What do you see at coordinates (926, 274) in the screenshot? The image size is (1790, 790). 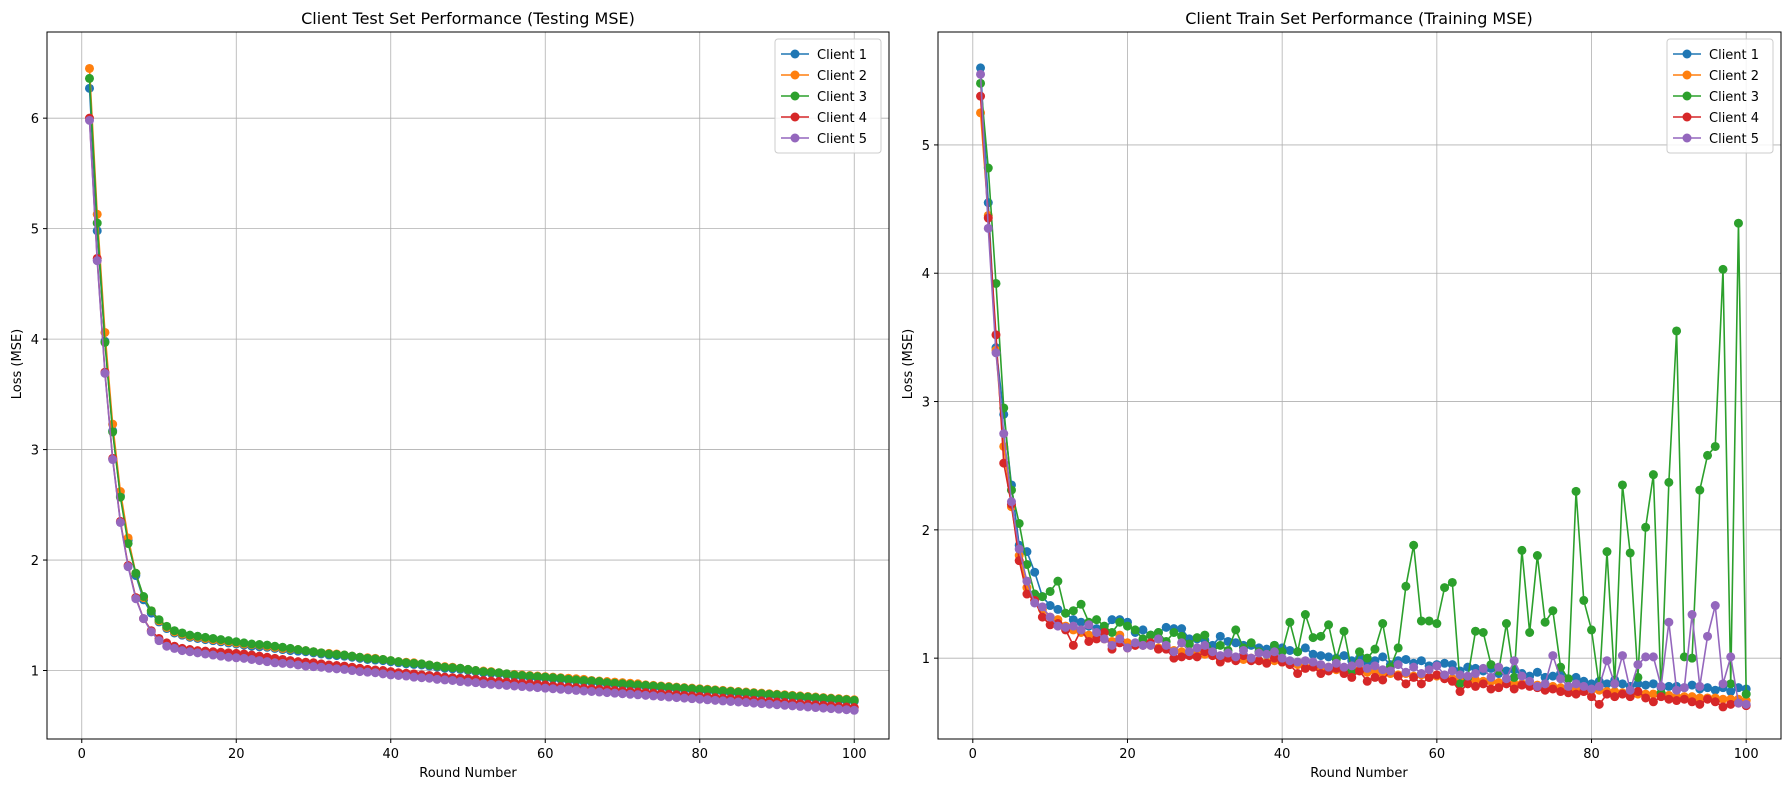 I see `y-tick-label: 4` at bounding box center [926, 274].